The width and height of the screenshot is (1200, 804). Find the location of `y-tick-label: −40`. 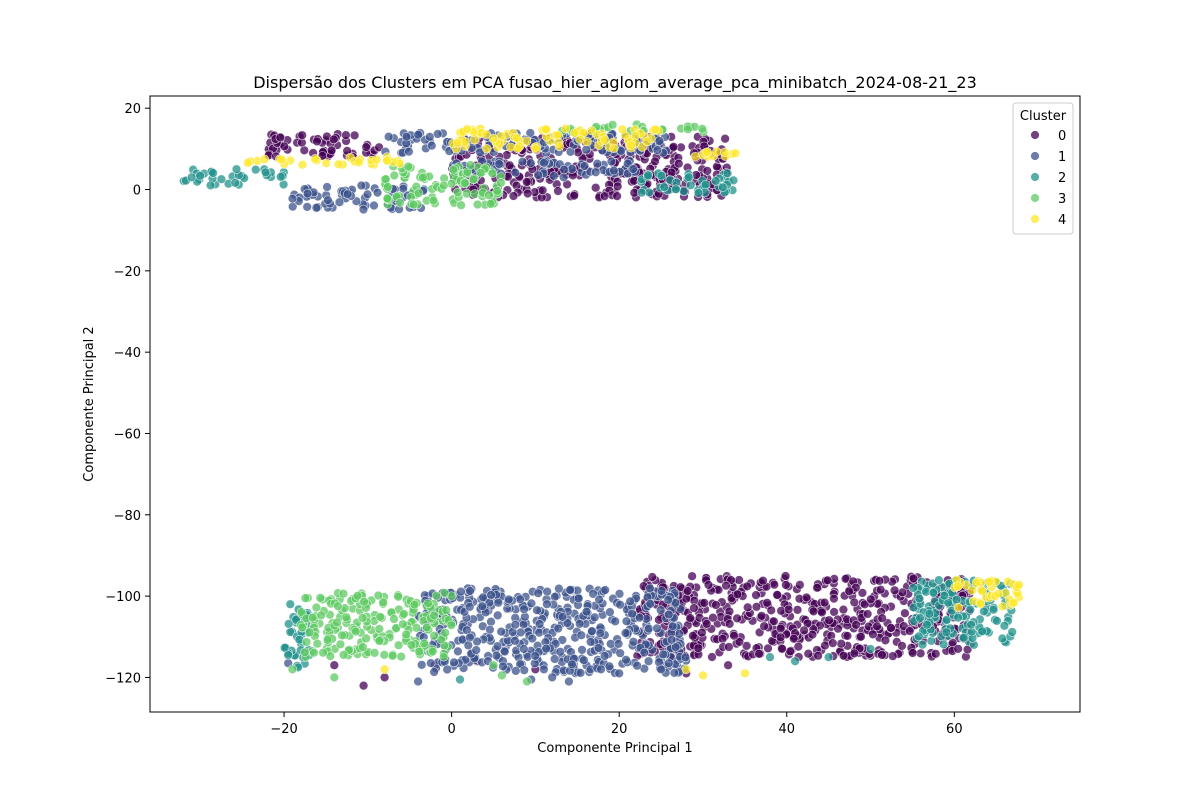

y-tick-label: −40 is located at coordinates (127, 353).